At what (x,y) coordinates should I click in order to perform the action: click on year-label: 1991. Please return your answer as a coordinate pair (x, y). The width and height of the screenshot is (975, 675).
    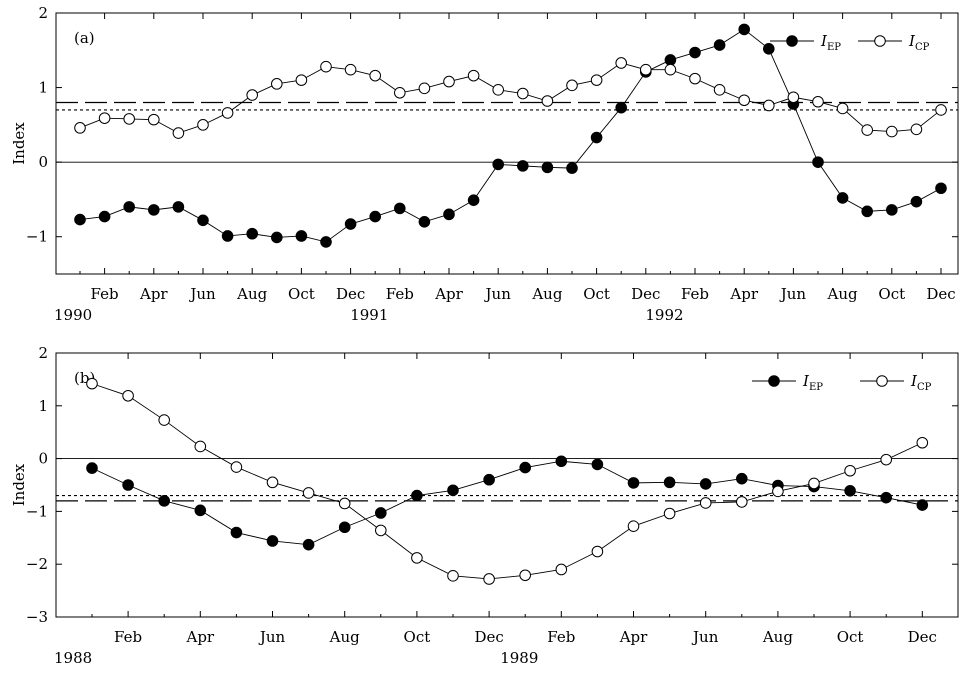
    Looking at the image, I should click on (369, 315).